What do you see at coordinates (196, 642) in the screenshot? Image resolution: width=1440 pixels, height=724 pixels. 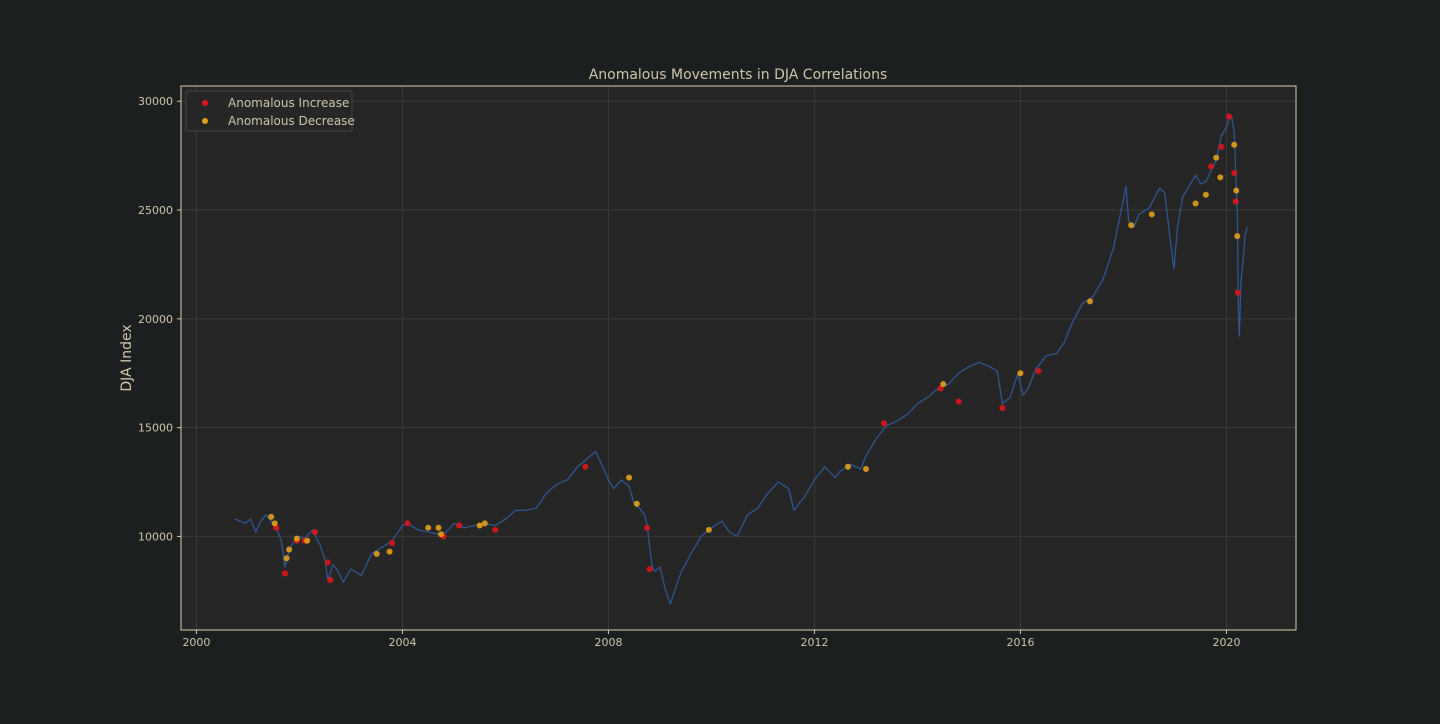 I see `x-tick-label: 2000` at bounding box center [196, 642].